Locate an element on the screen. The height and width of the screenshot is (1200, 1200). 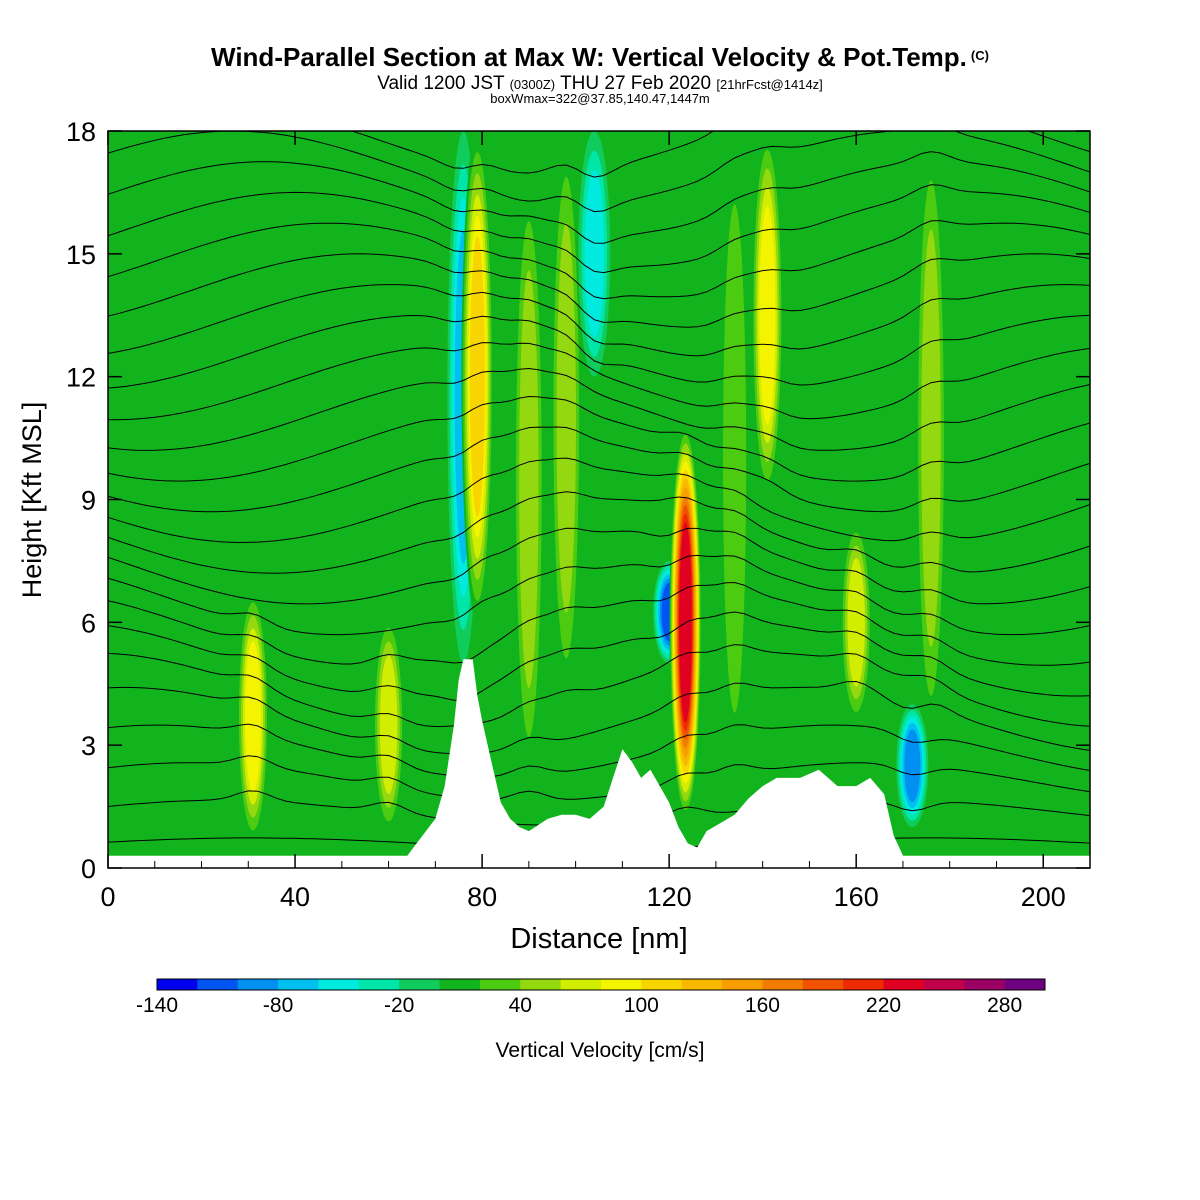
y-tick-label: 3 is located at coordinates (88, 746).